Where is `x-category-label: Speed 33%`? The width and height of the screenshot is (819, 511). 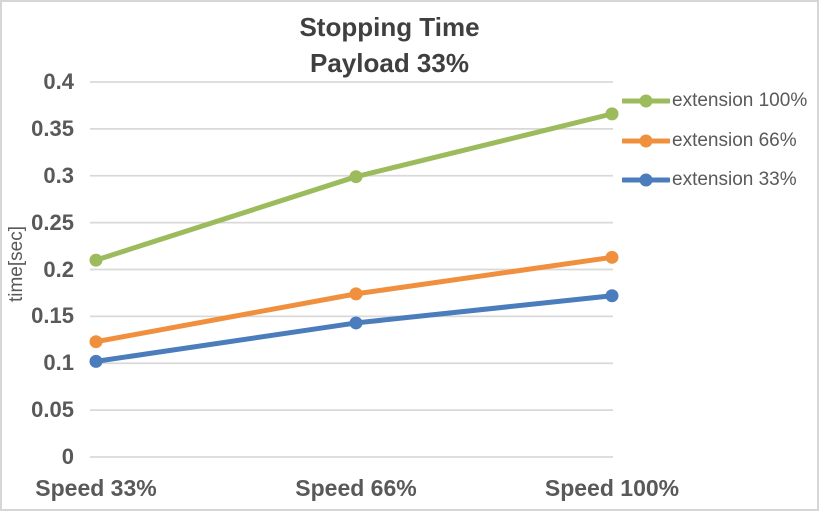
x-category-label: Speed 33% is located at coordinates (96, 488).